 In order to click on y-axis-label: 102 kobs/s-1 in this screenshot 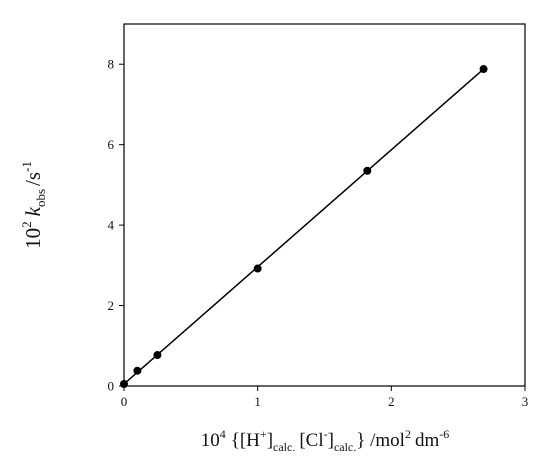, I will do `click(33, 205)`.